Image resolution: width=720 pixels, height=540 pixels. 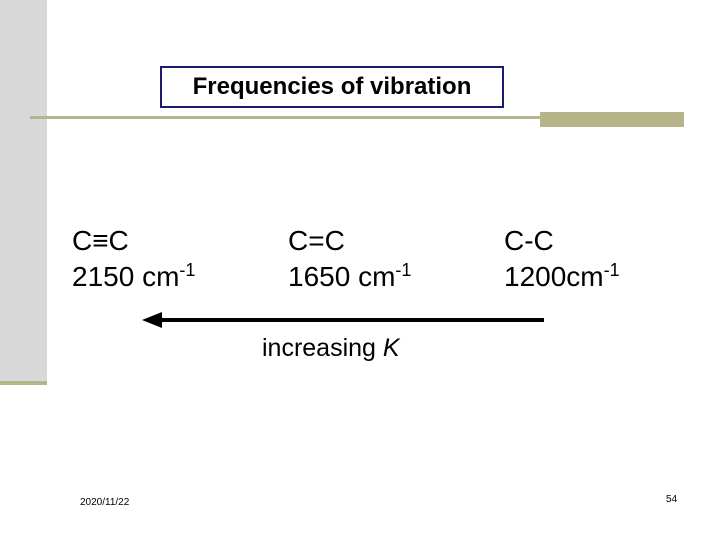 What do you see at coordinates (343, 320) in the screenshot?
I see `increasing-arrow` at bounding box center [343, 320].